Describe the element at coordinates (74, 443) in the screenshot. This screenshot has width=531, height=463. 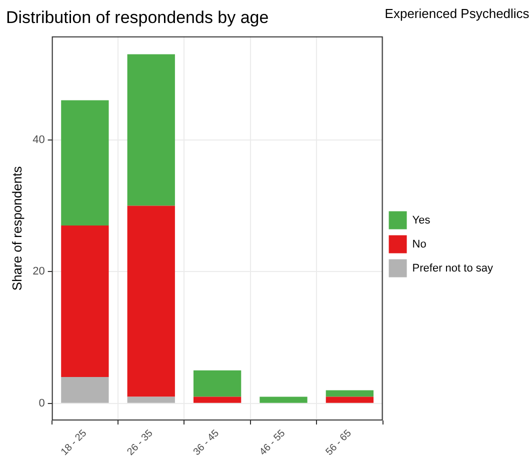
I see `x-tick-label: 18 - 25` at that location.